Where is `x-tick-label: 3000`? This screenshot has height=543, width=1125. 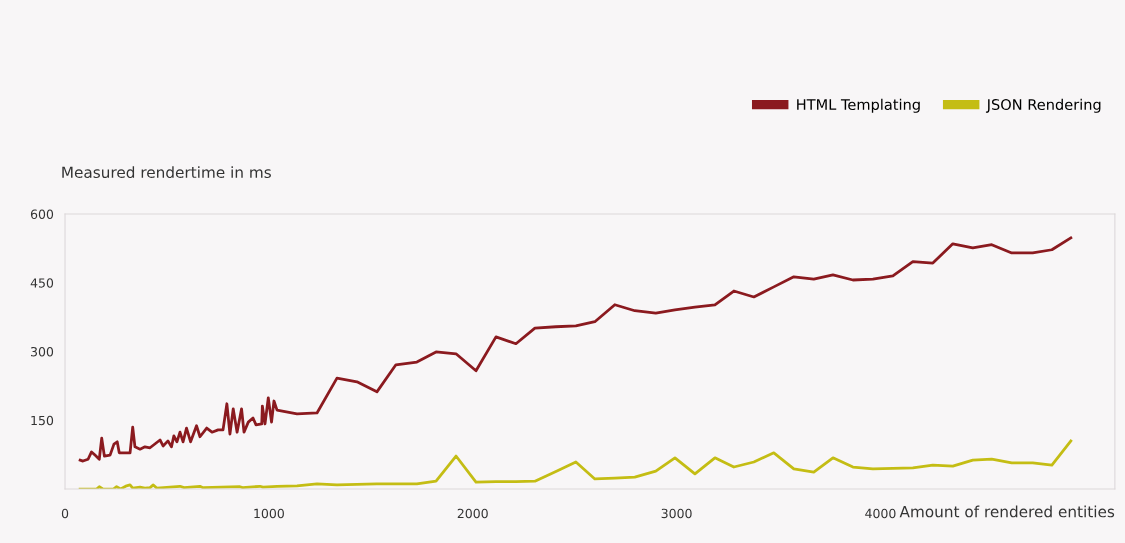
x-tick-label: 3000 is located at coordinates (676, 513).